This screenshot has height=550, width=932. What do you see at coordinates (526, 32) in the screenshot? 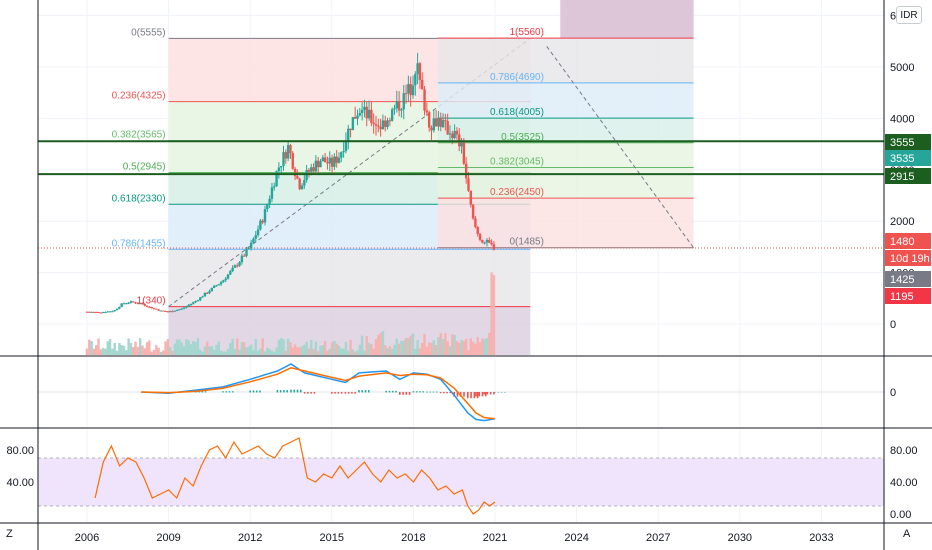
I see `fib-level-label: 1(5560)` at bounding box center [526, 32].